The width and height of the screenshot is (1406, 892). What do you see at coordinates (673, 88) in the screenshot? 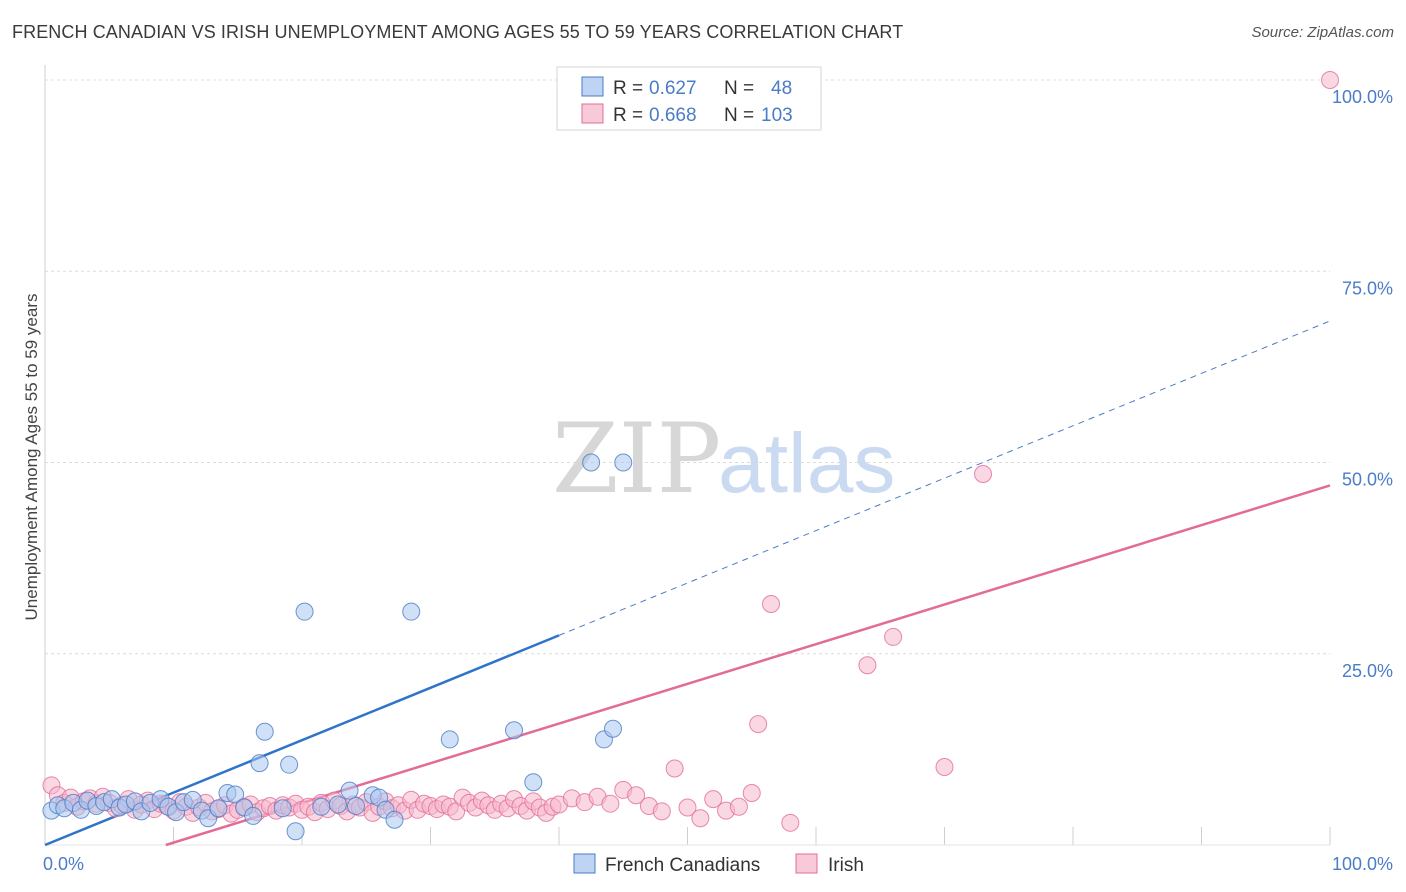
I see `legend-r-value-1: 0.627` at bounding box center [673, 88].